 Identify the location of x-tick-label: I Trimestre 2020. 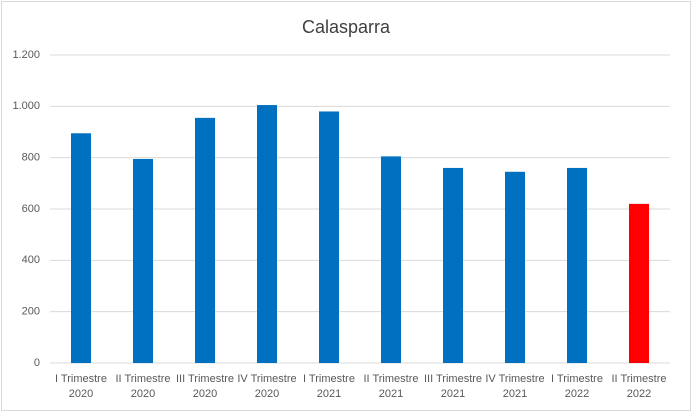
(81, 386).